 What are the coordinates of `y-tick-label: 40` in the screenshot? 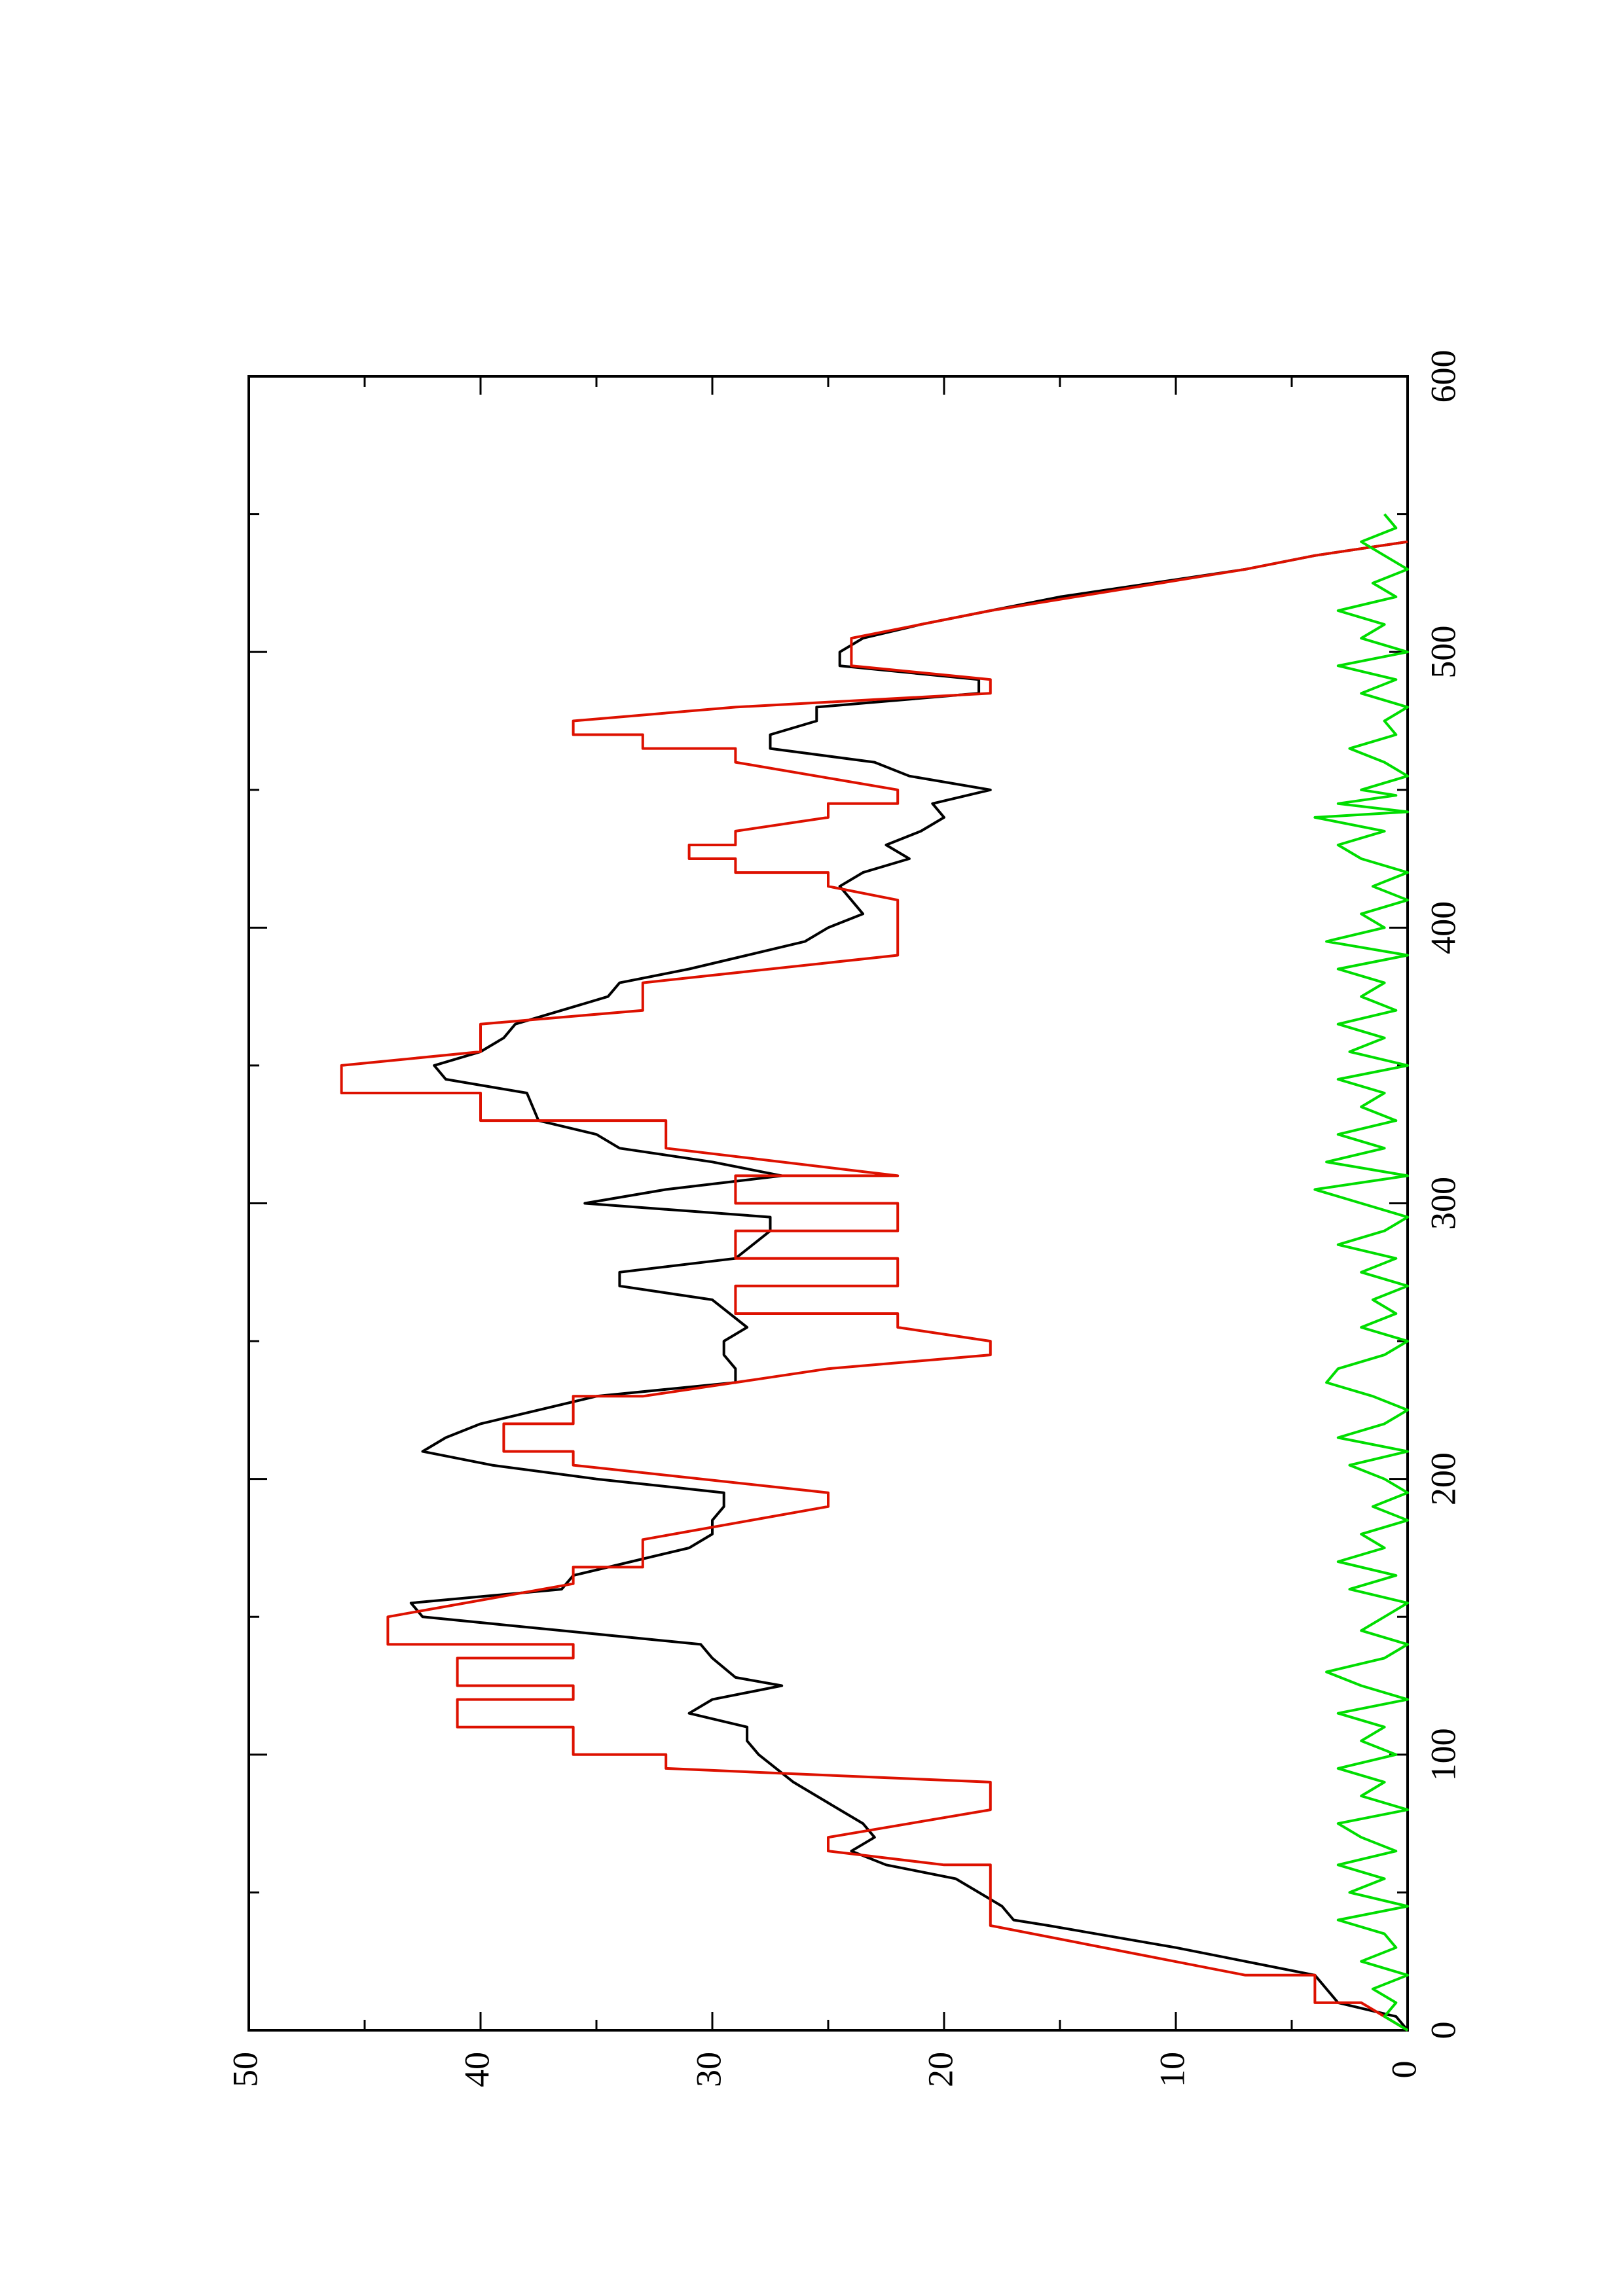 It's located at (476, 2069).